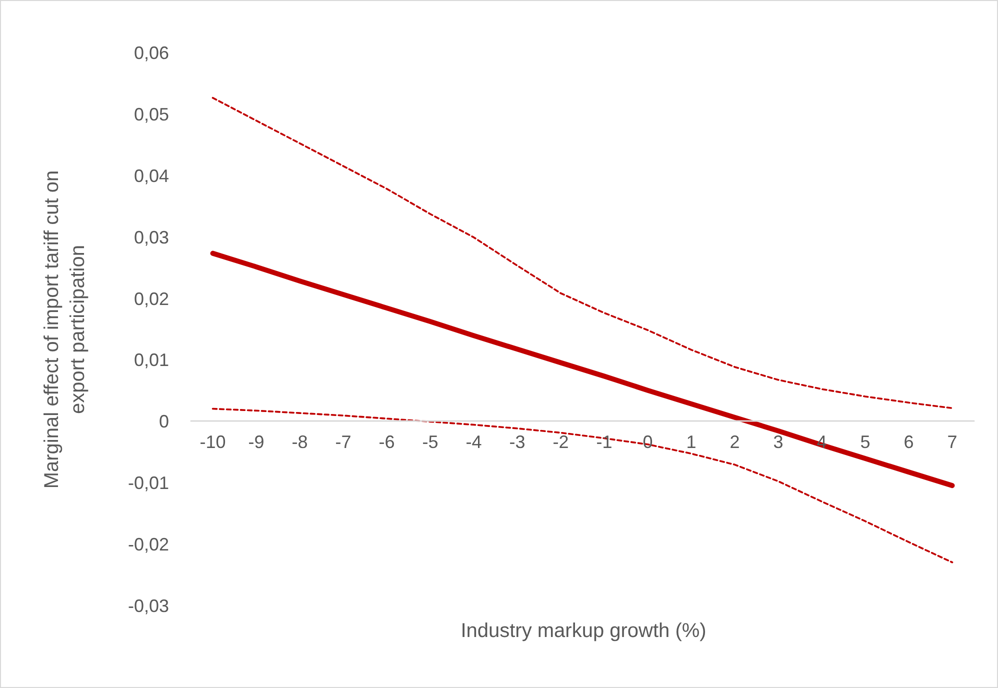 This screenshot has height=688, width=998. I want to click on y-tick-label: 0,02, so click(151, 298).